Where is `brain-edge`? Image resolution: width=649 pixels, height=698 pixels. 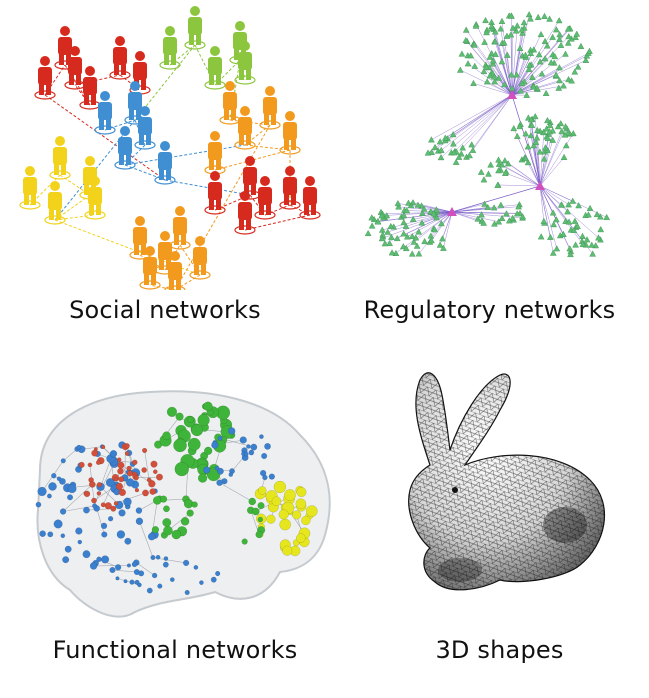 brain-edge is located at coordinates (100, 521).